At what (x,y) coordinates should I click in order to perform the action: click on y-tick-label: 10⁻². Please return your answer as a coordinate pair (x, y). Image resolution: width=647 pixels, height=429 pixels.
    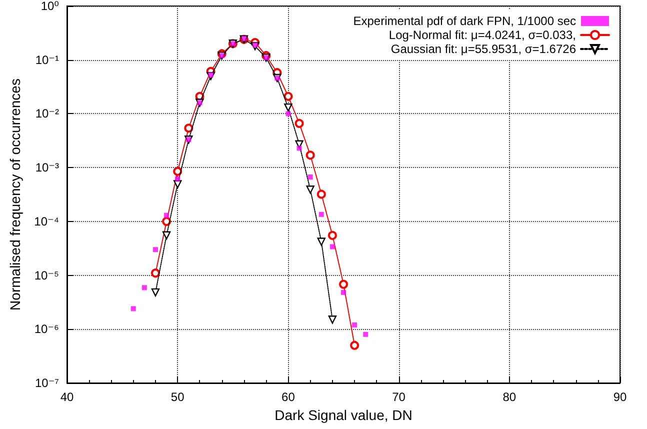
    Looking at the image, I should click on (47, 113).